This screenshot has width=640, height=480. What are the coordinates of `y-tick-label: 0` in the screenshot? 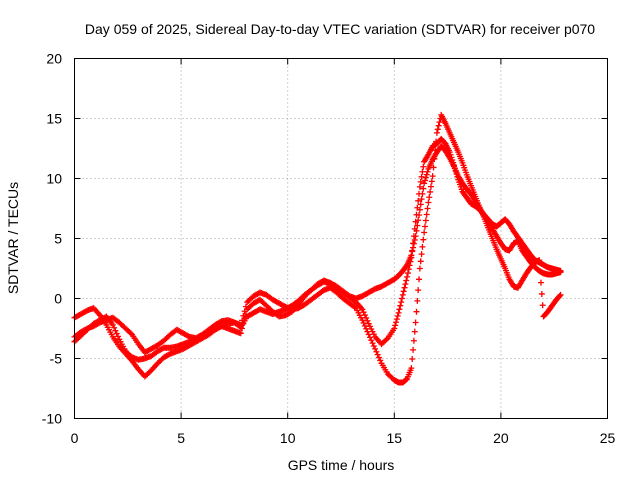 It's located at (58, 299).